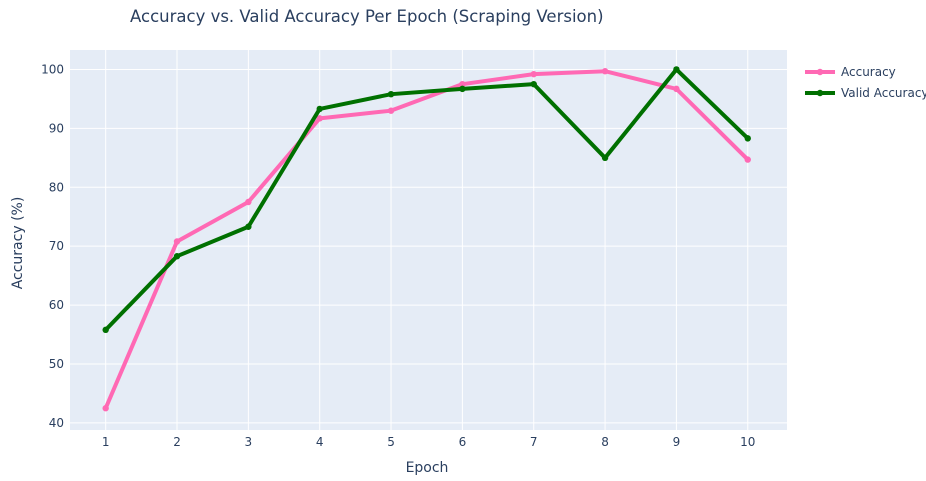  I want to click on y-tick-labels: 40 50 60 70 80 90 100, so click(52, 245).